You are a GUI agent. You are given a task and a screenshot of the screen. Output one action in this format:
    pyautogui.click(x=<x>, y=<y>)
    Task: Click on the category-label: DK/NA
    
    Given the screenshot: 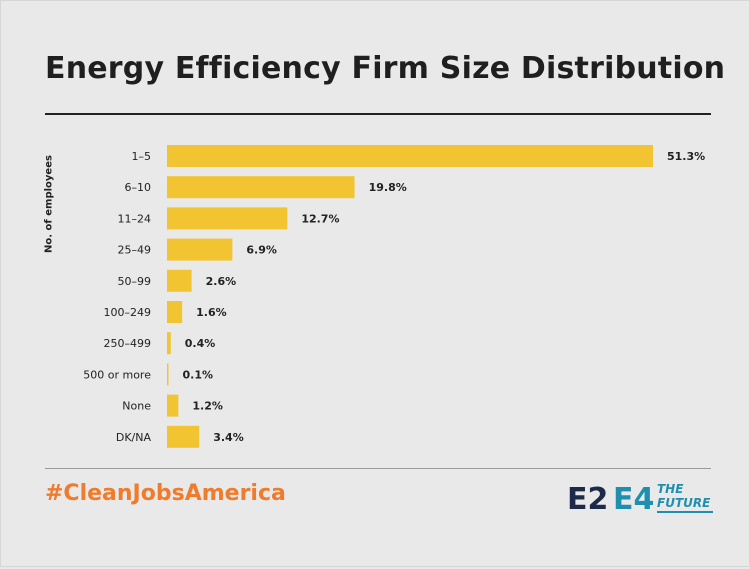 What is the action you would take?
    pyautogui.click(x=134, y=437)
    